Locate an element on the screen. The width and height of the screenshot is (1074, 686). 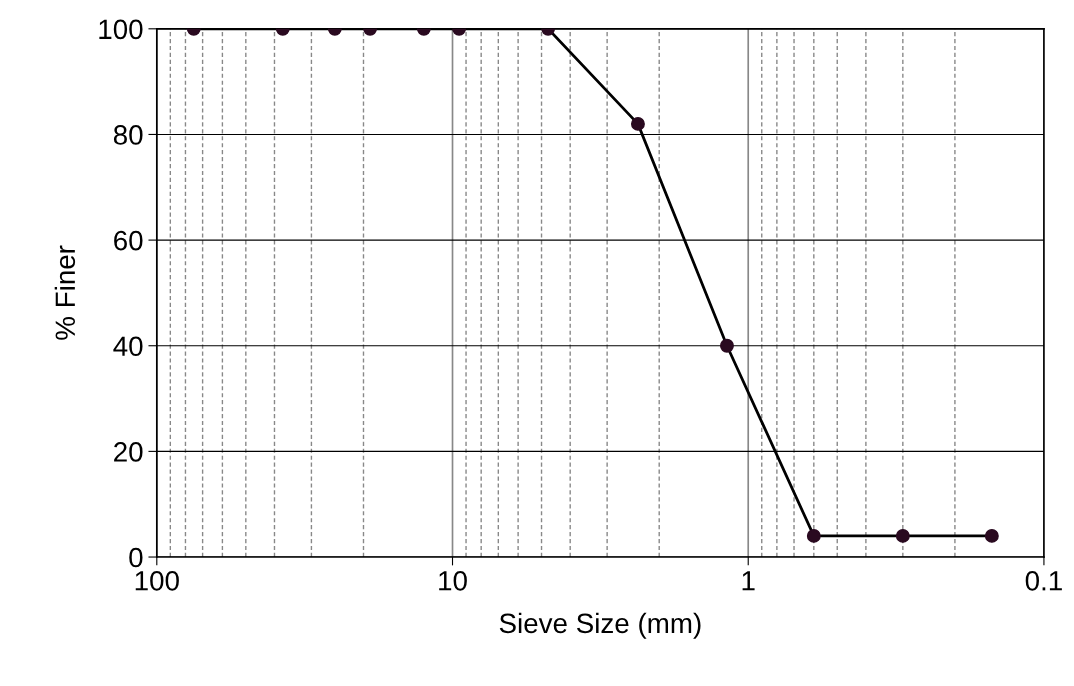
y-tick-label: 40 is located at coordinates (128, 346).